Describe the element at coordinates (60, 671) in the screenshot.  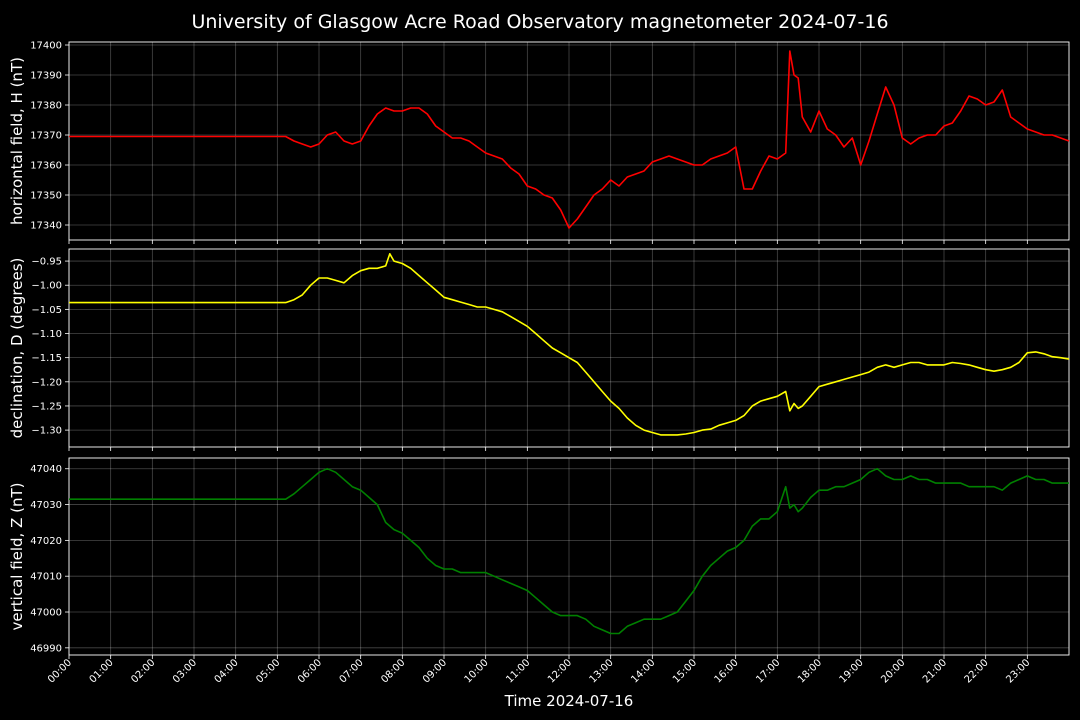
I see `x-tick-label: 00:00` at that location.